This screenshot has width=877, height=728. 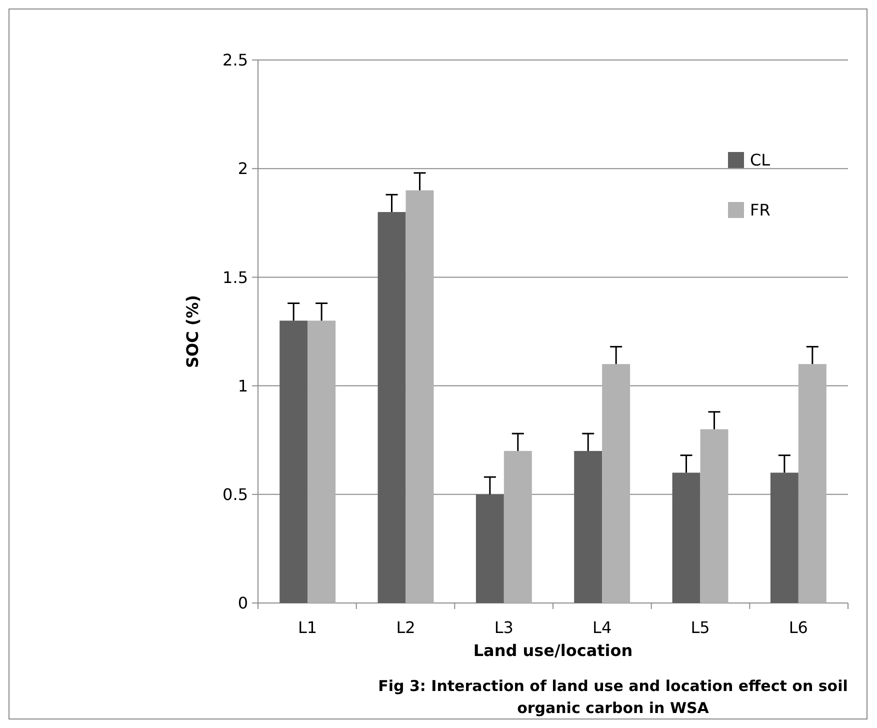 I want to click on y-tick-label: 2.5, so click(x=235, y=60).